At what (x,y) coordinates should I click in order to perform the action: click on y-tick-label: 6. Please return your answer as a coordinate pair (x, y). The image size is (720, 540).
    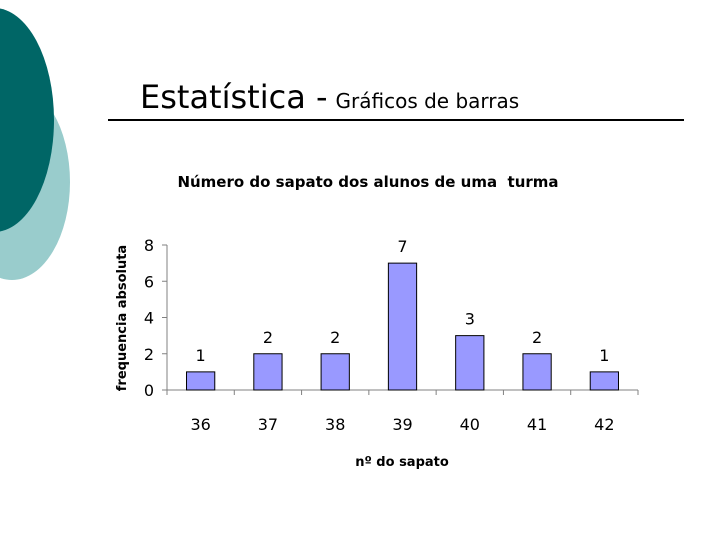
    Looking at the image, I should click on (149, 281).